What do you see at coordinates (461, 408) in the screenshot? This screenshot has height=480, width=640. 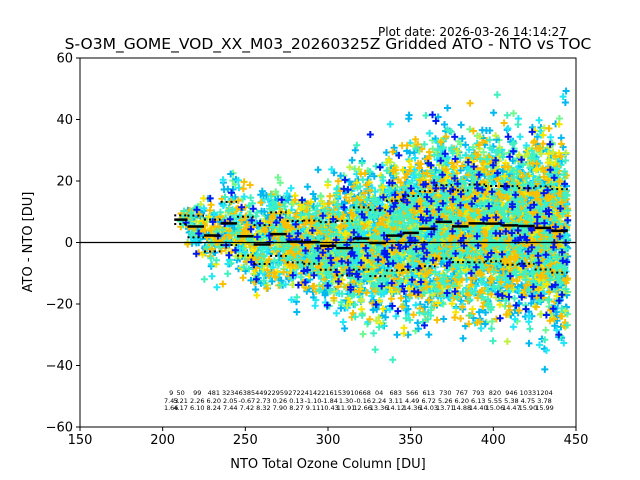 I see `stats-value: 14.88` at bounding box center [461, 408].